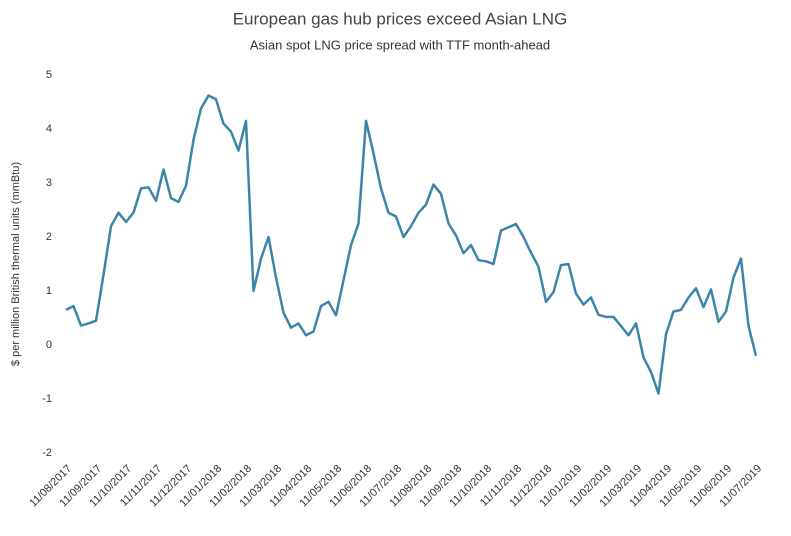 The image size is (791, 536). Describe the element at coordinates (49, 291) in the screenshot. I see `y-tick-label: 1` at that location.